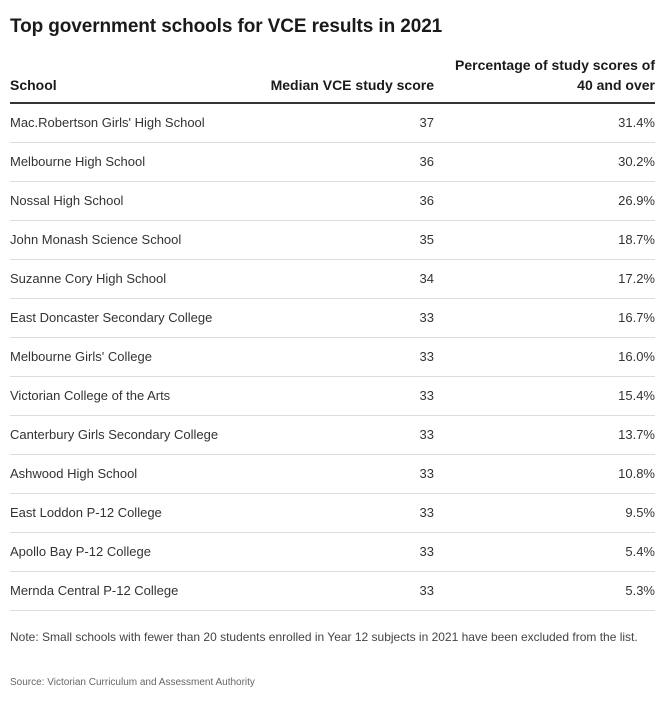  Describe the element at coordinates (636, 434) in the screenshot. I see `cell-percentage: 13.7%` at that location.